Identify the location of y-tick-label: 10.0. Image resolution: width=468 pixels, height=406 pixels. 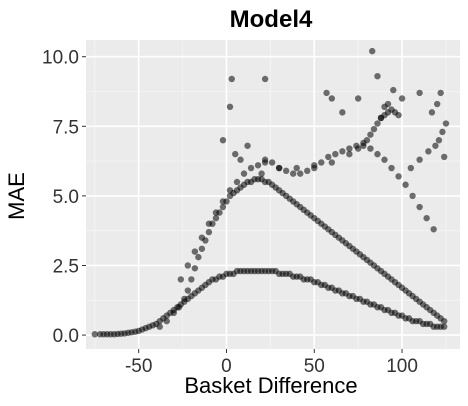
(60, 58).